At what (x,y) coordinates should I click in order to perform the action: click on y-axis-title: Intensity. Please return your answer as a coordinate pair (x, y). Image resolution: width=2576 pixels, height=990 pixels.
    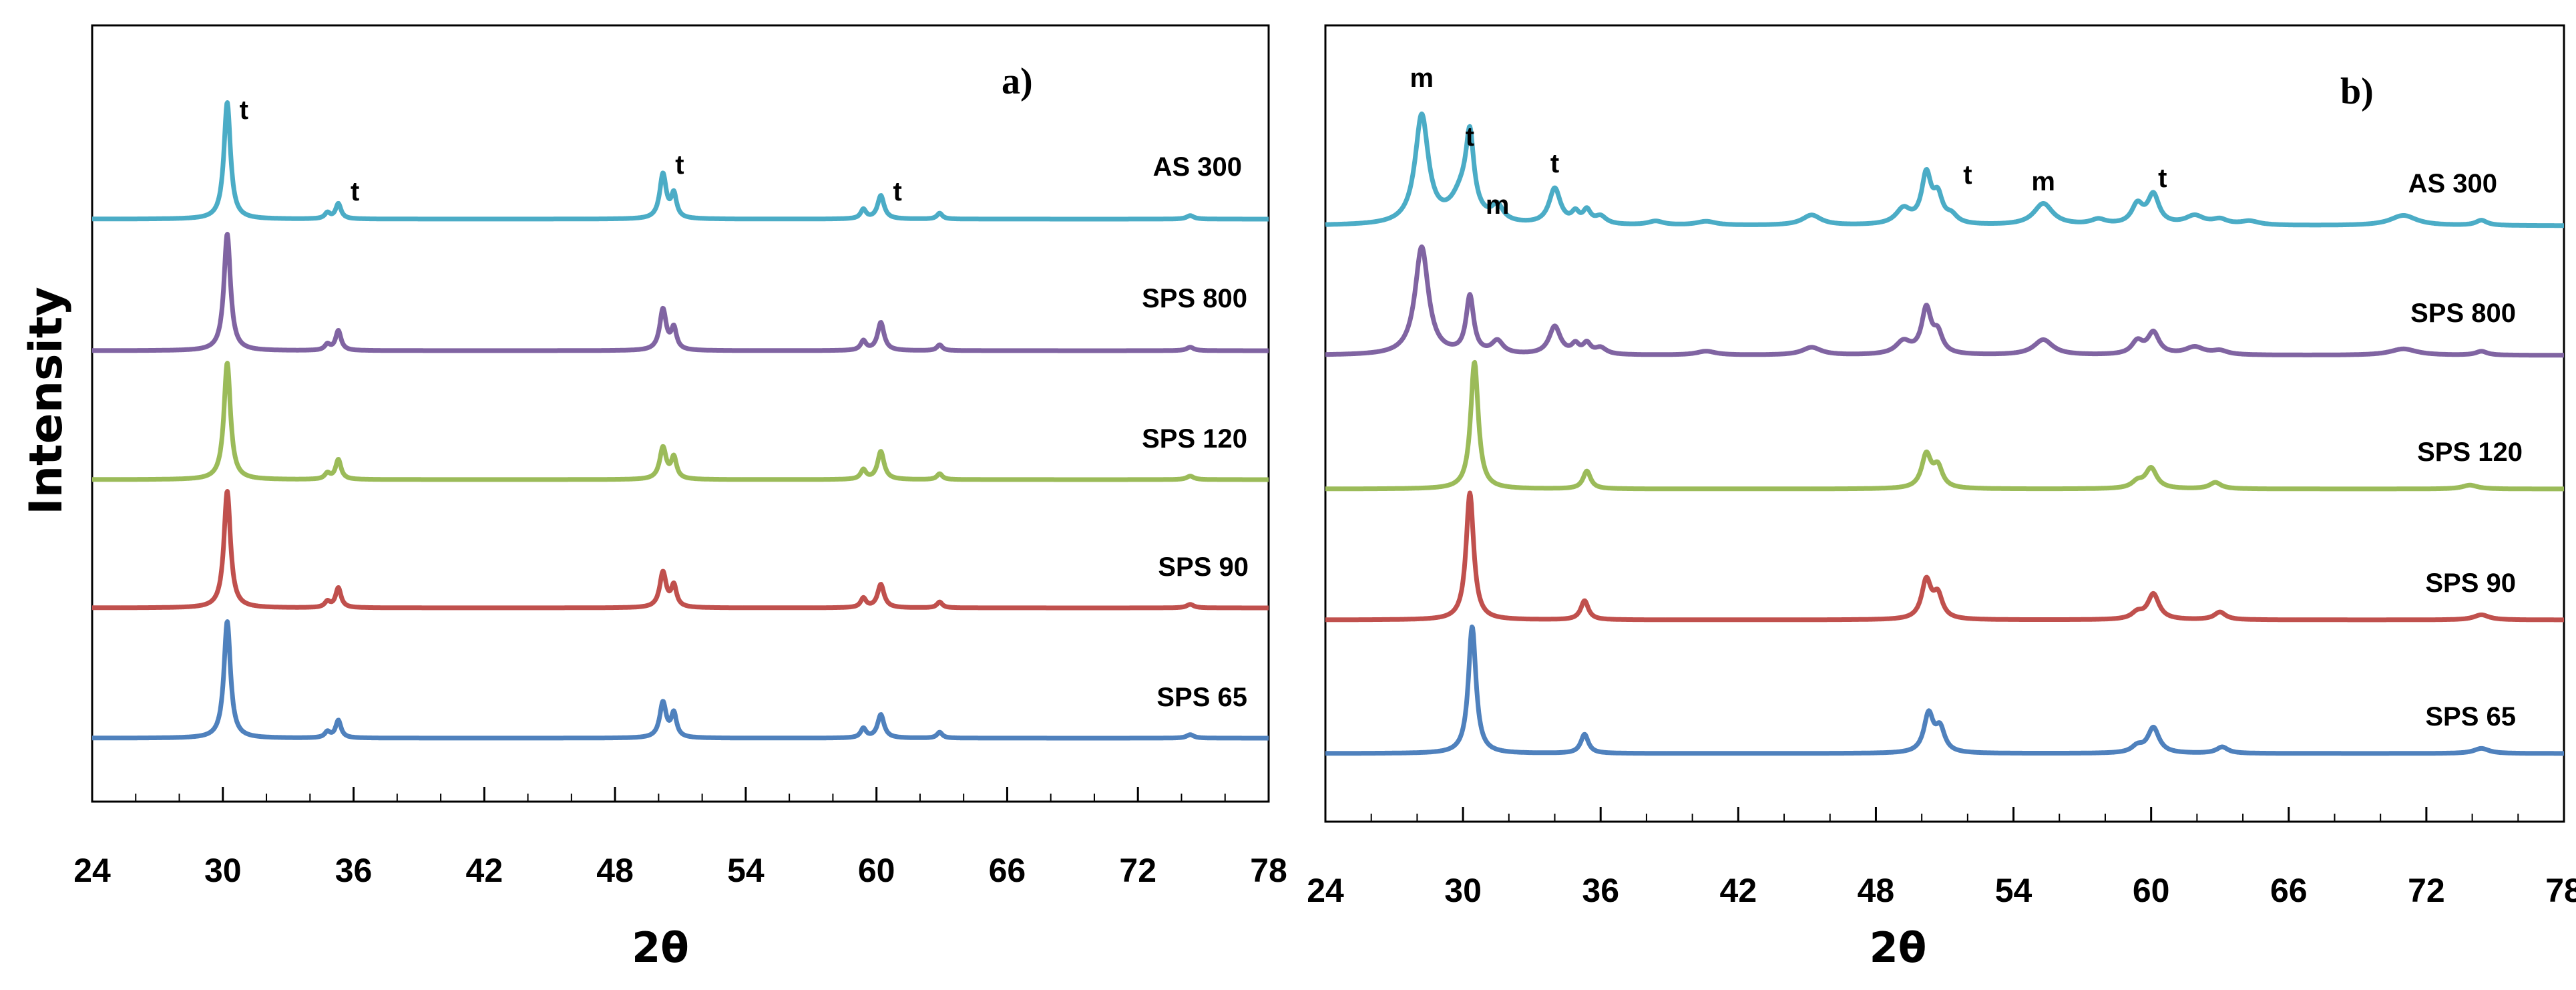
    Looking at the image, I should click on (46, 401).